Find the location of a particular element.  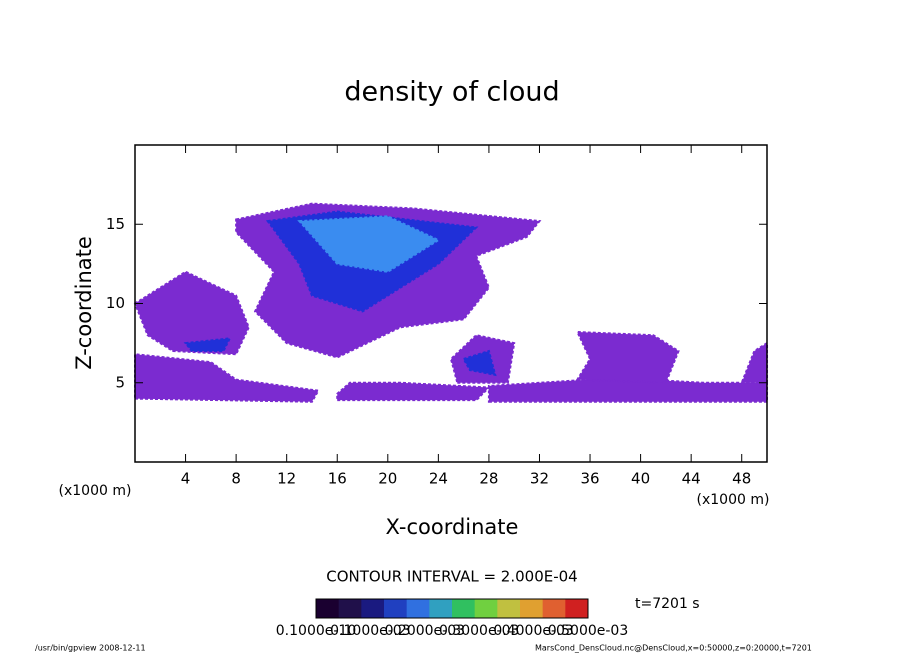

colorbar-label: 0.5000e-03 is located at coordinates (588, 631).